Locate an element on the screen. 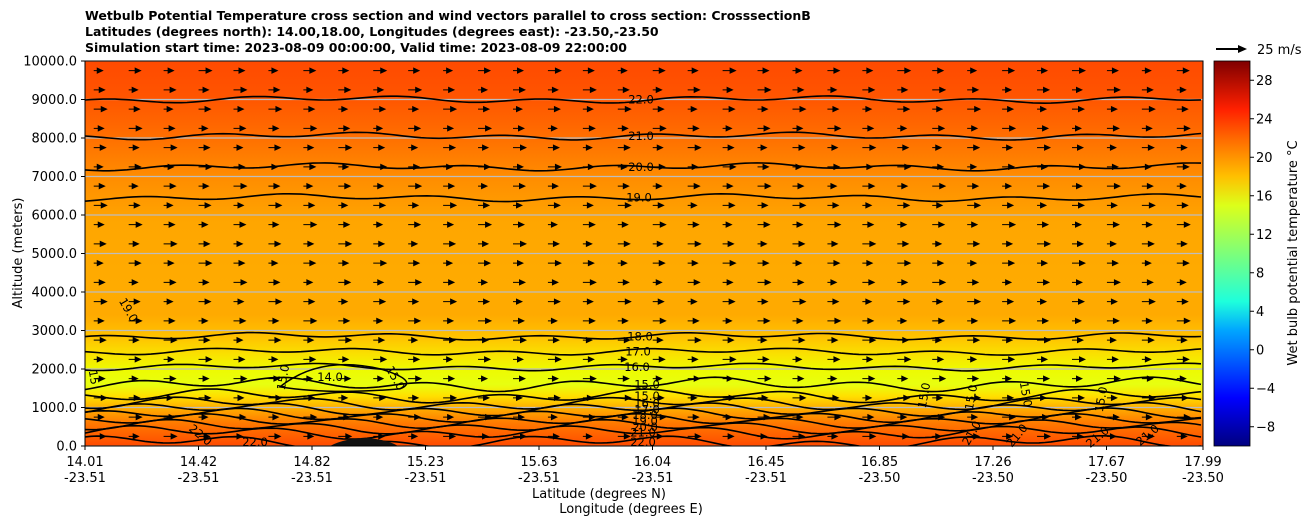 This screenshot has width=1311, height=526. contour-label: 16.0 is located at coordinates (637, 367).